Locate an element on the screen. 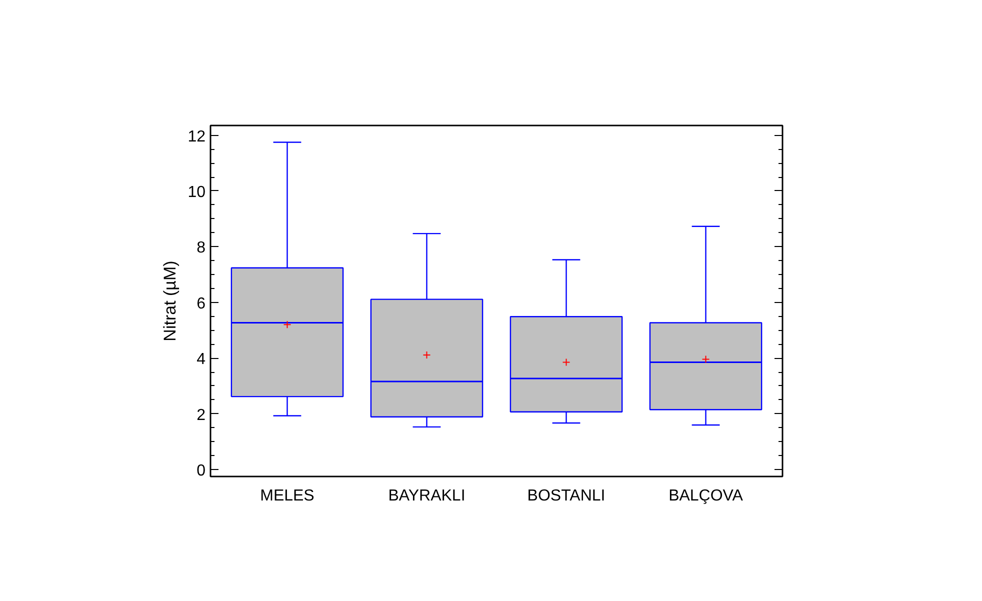  y-tick-label: 10 is located at coordinates (197, 192).